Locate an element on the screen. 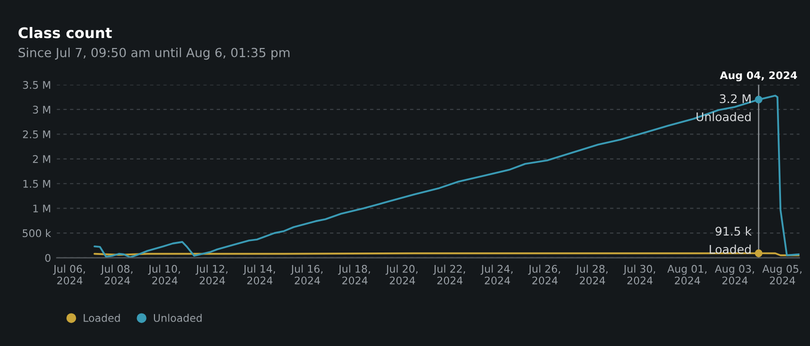  x-tick-label: Jul 24, 2024 is located at coordinates (496, 274).